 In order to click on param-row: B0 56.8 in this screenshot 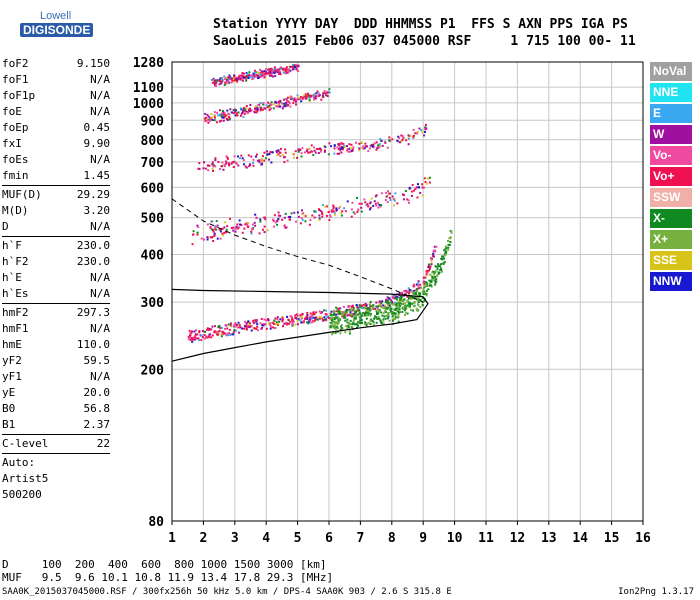, I will do `click(56, 409)`.